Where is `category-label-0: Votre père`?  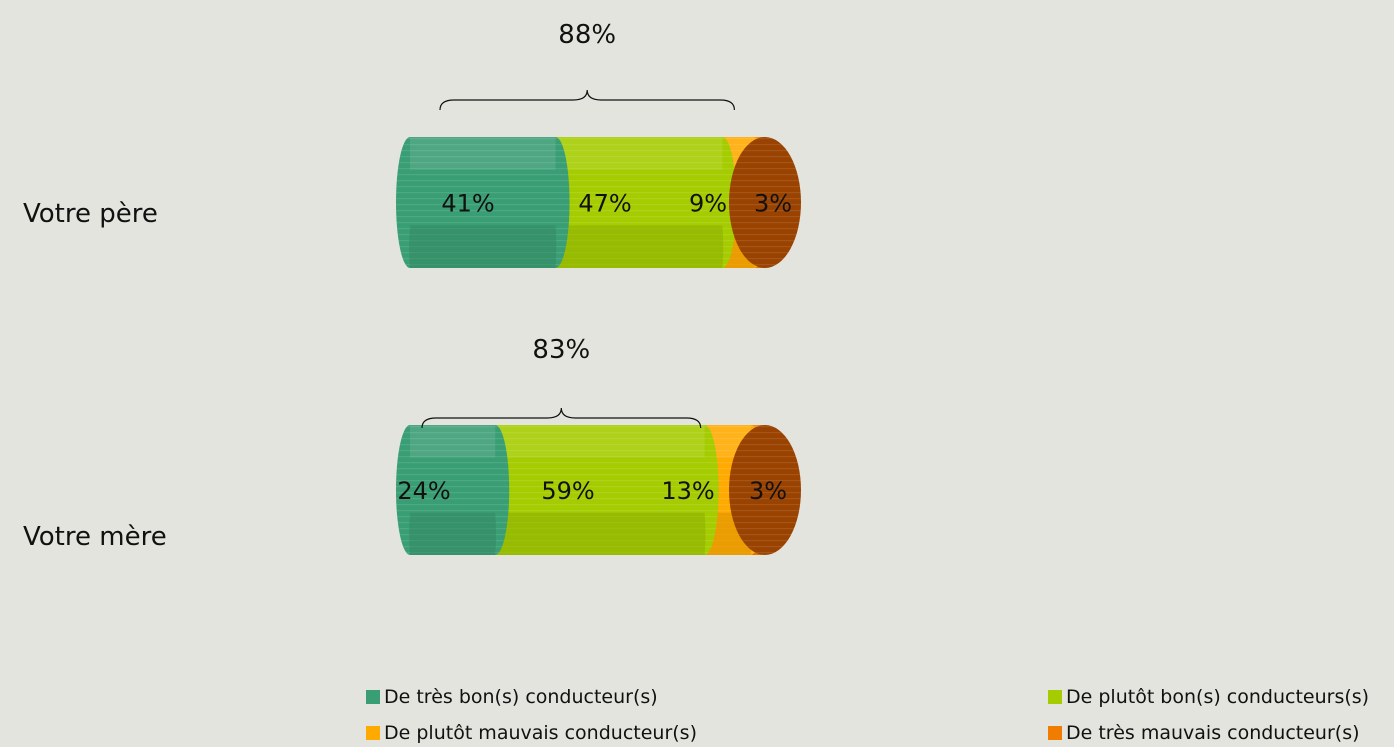 category-label-0: Votre père is located at coordinates (90, 214).